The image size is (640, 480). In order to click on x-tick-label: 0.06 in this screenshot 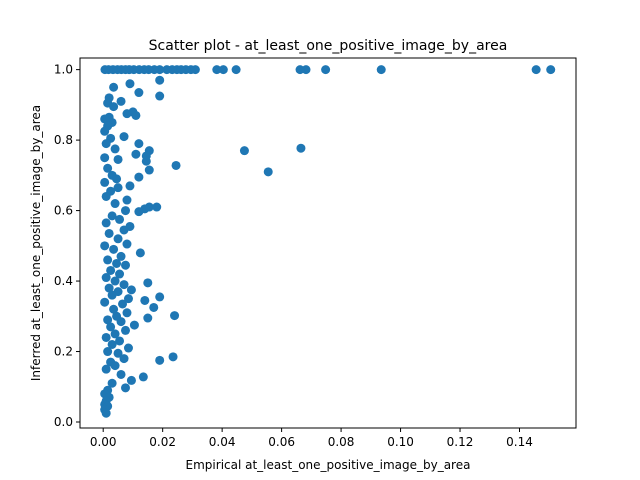, I will do `click(281, 442)`.